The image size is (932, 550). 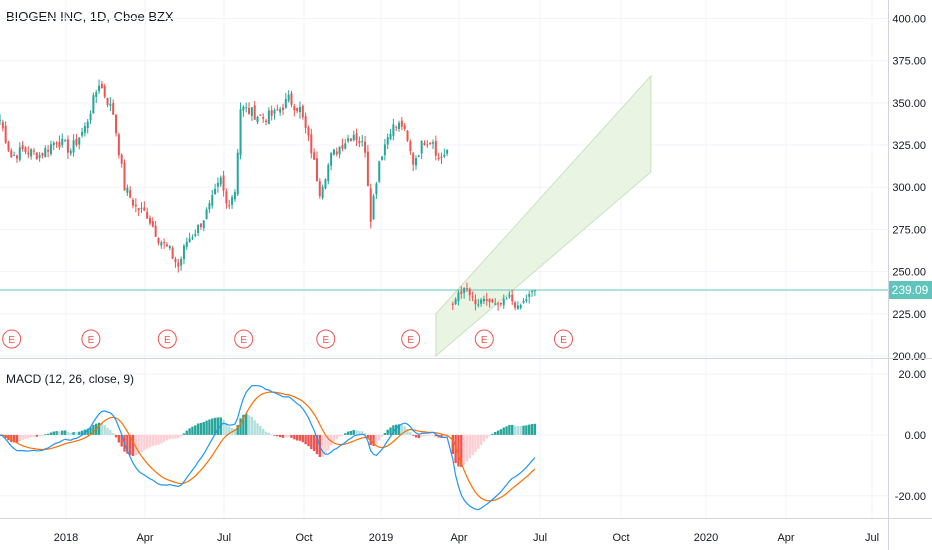 What do you see at coordinates (268, 447) in the screenshot?
I see `macd-pane` at bounding box center [268, 447].